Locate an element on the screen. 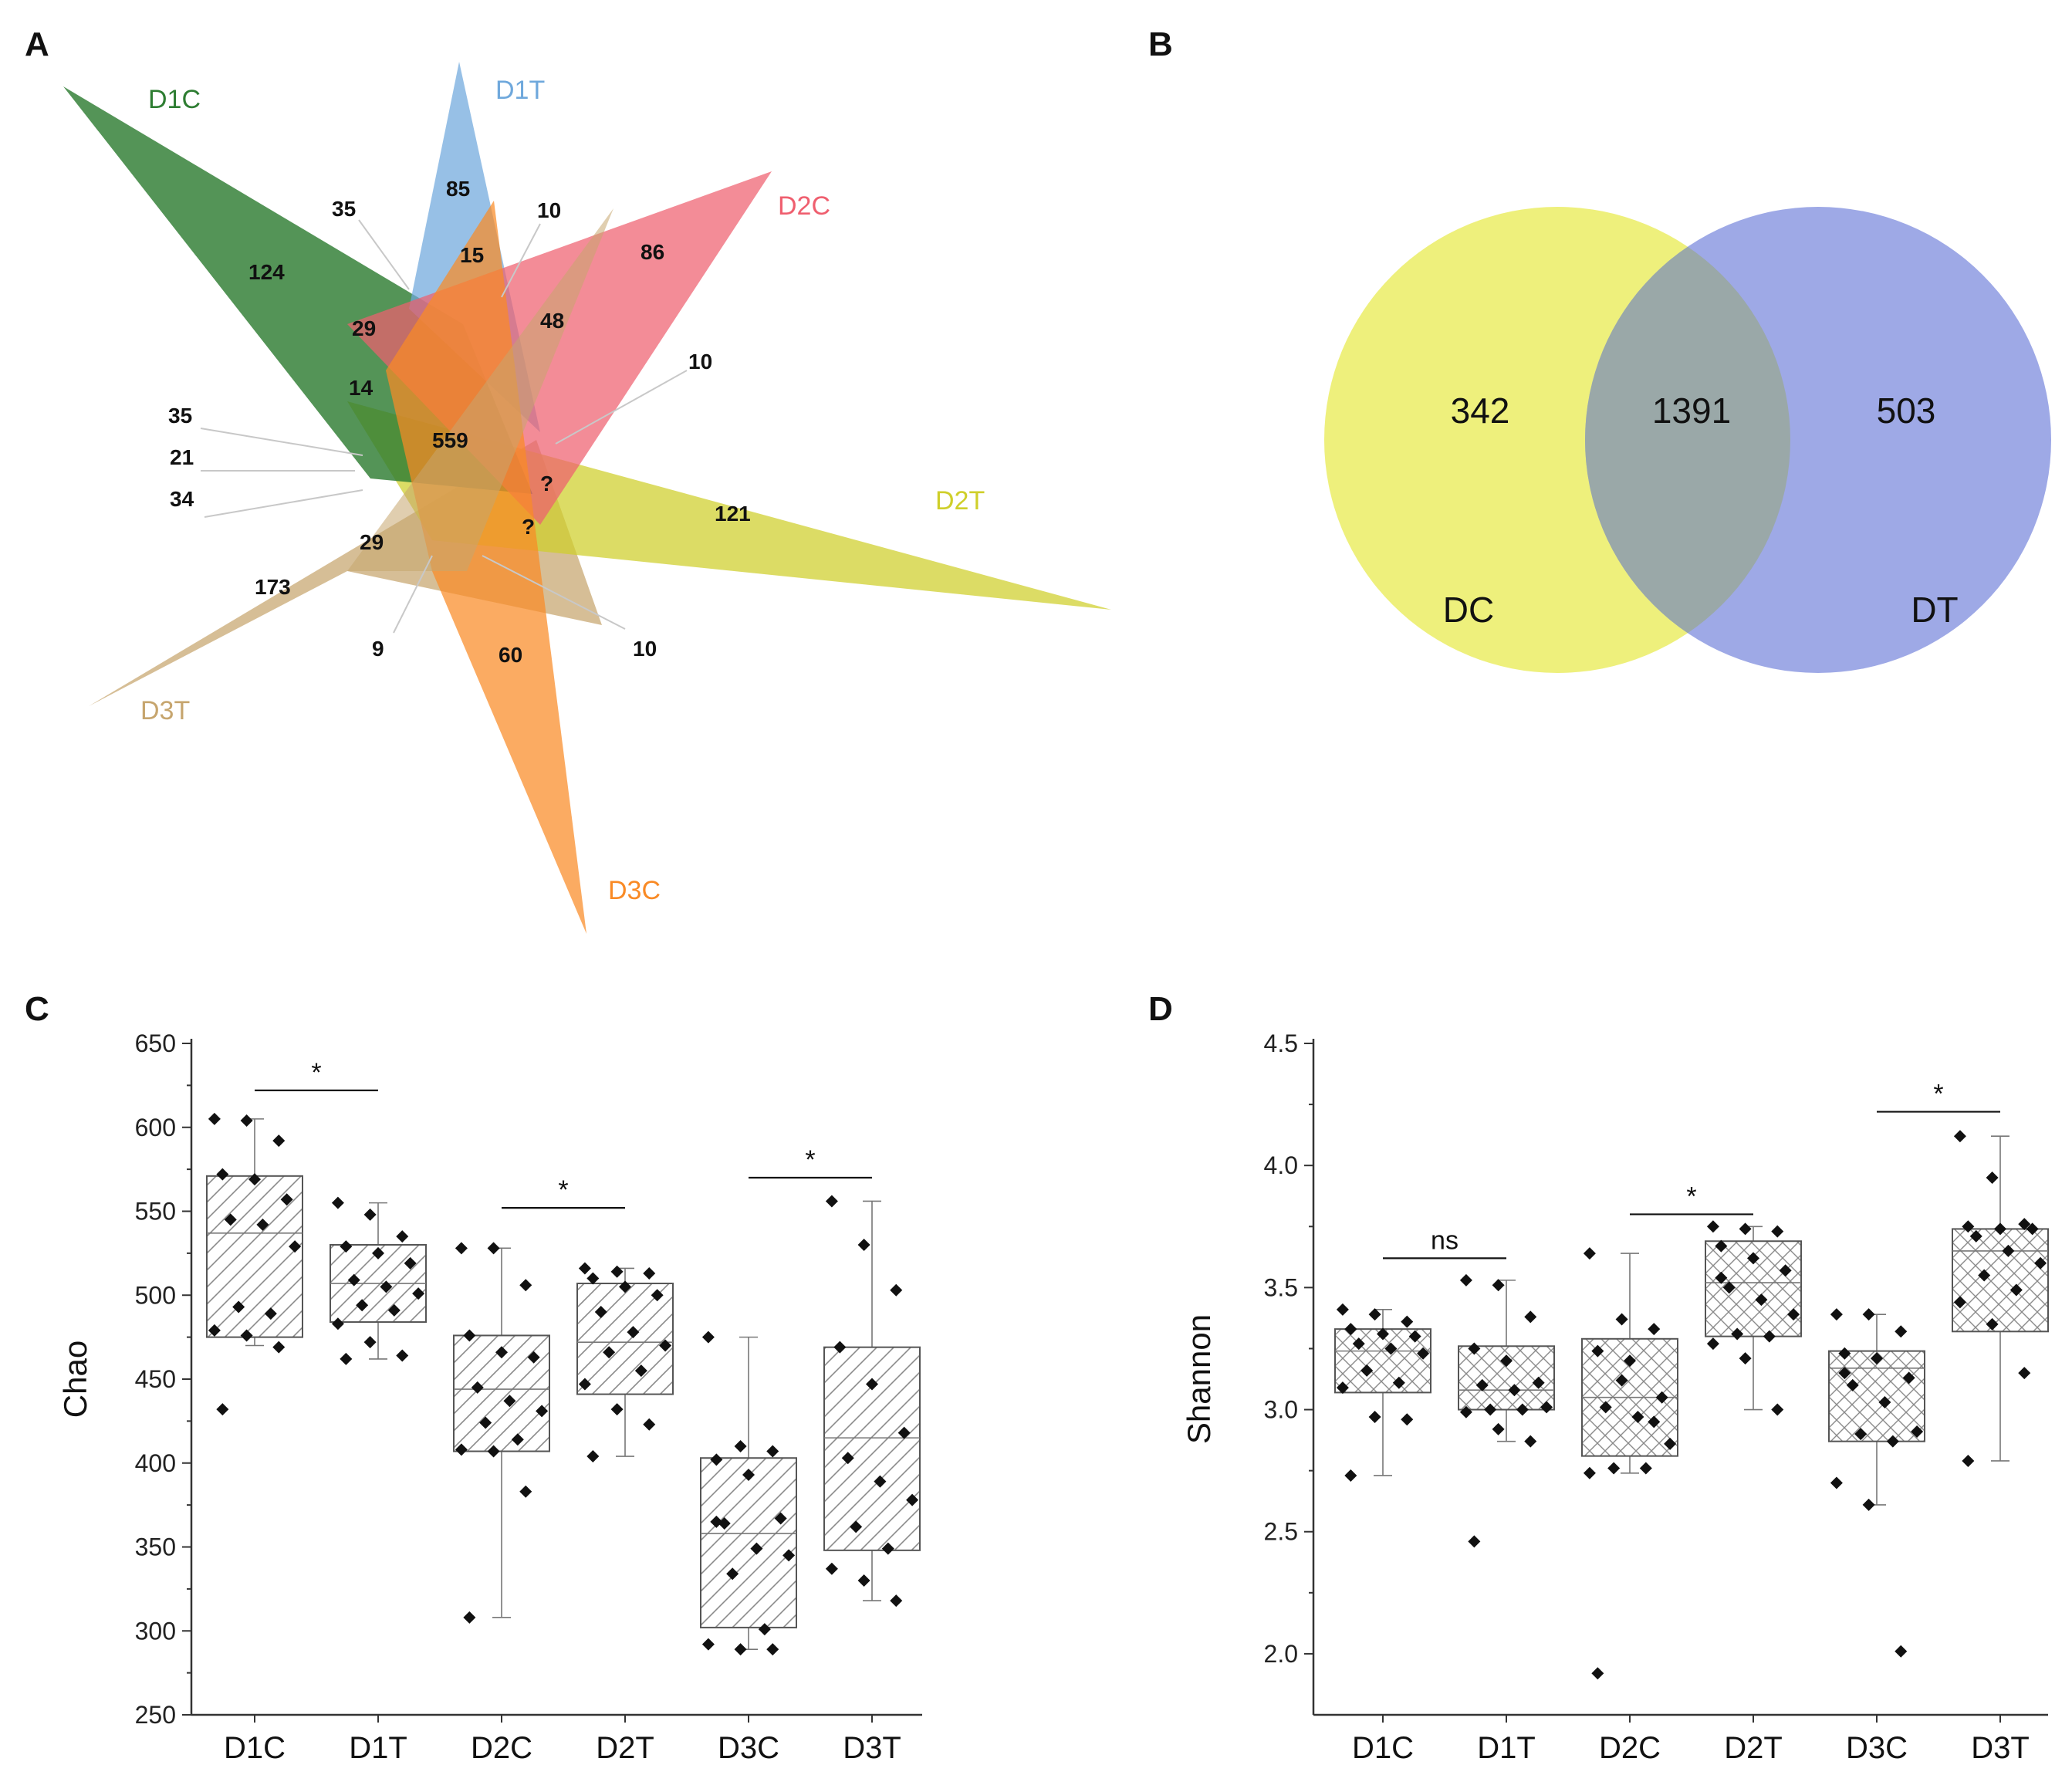  y-tick-label: 500 is located at coordinates (155, 1295).